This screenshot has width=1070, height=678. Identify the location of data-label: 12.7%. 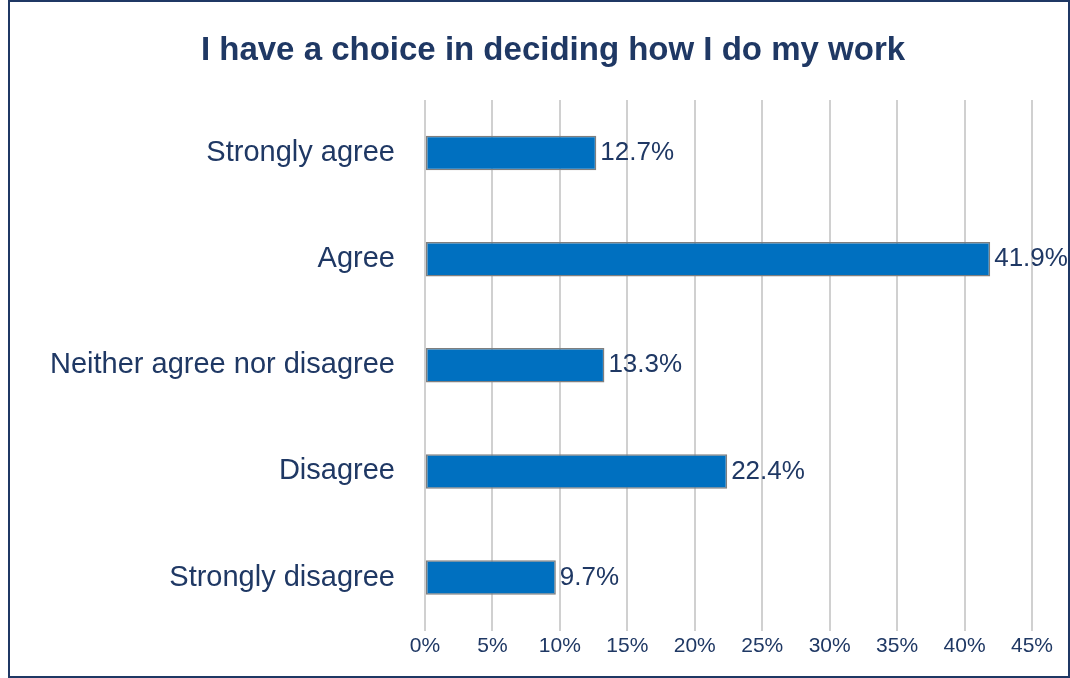
(637, 151).